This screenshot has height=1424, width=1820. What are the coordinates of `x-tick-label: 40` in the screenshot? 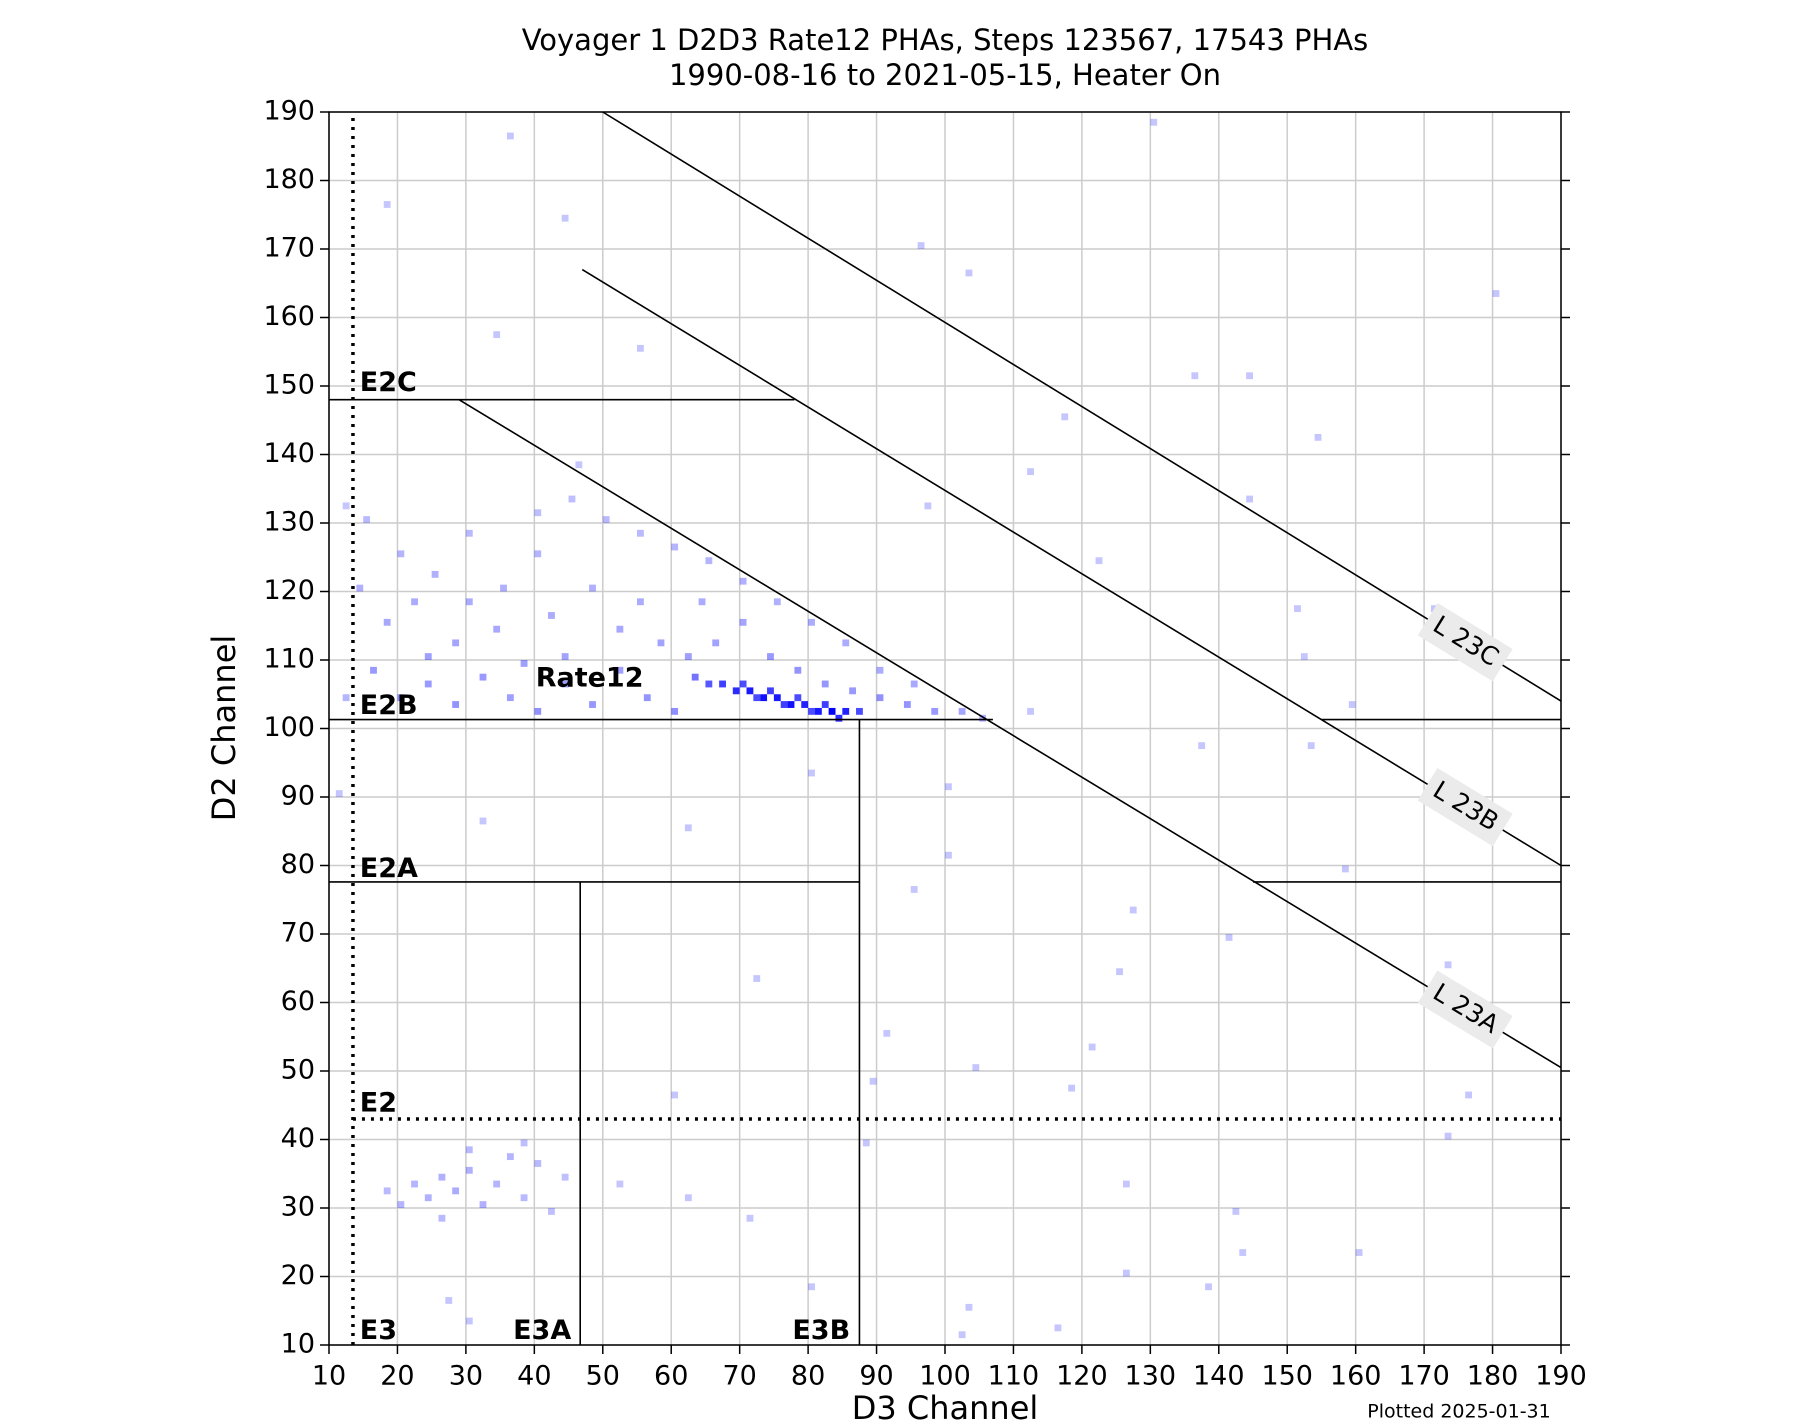 It's located at (534, 1376).